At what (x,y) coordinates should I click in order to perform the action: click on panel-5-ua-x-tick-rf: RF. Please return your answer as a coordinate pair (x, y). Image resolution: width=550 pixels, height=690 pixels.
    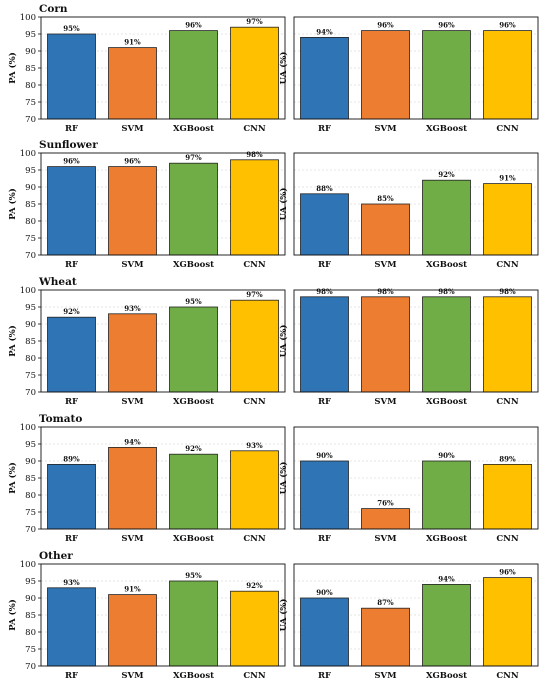
    Looking at the image, I should click on (324, 676).